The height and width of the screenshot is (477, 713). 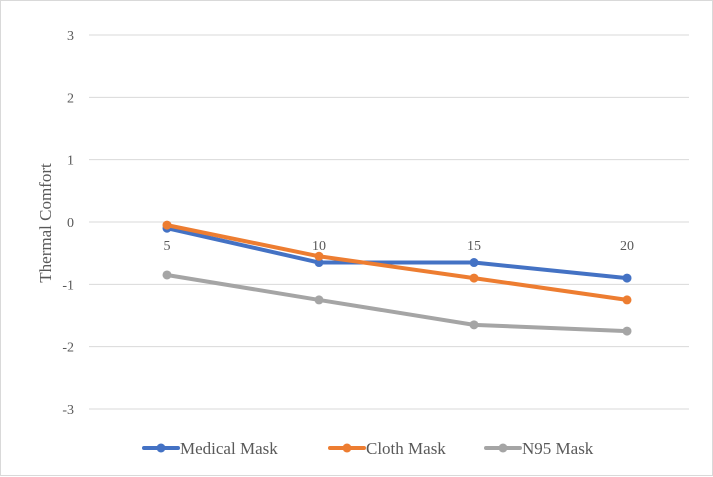 I want to click on legend-label: N95 Mask, so click(x=558, y=448).